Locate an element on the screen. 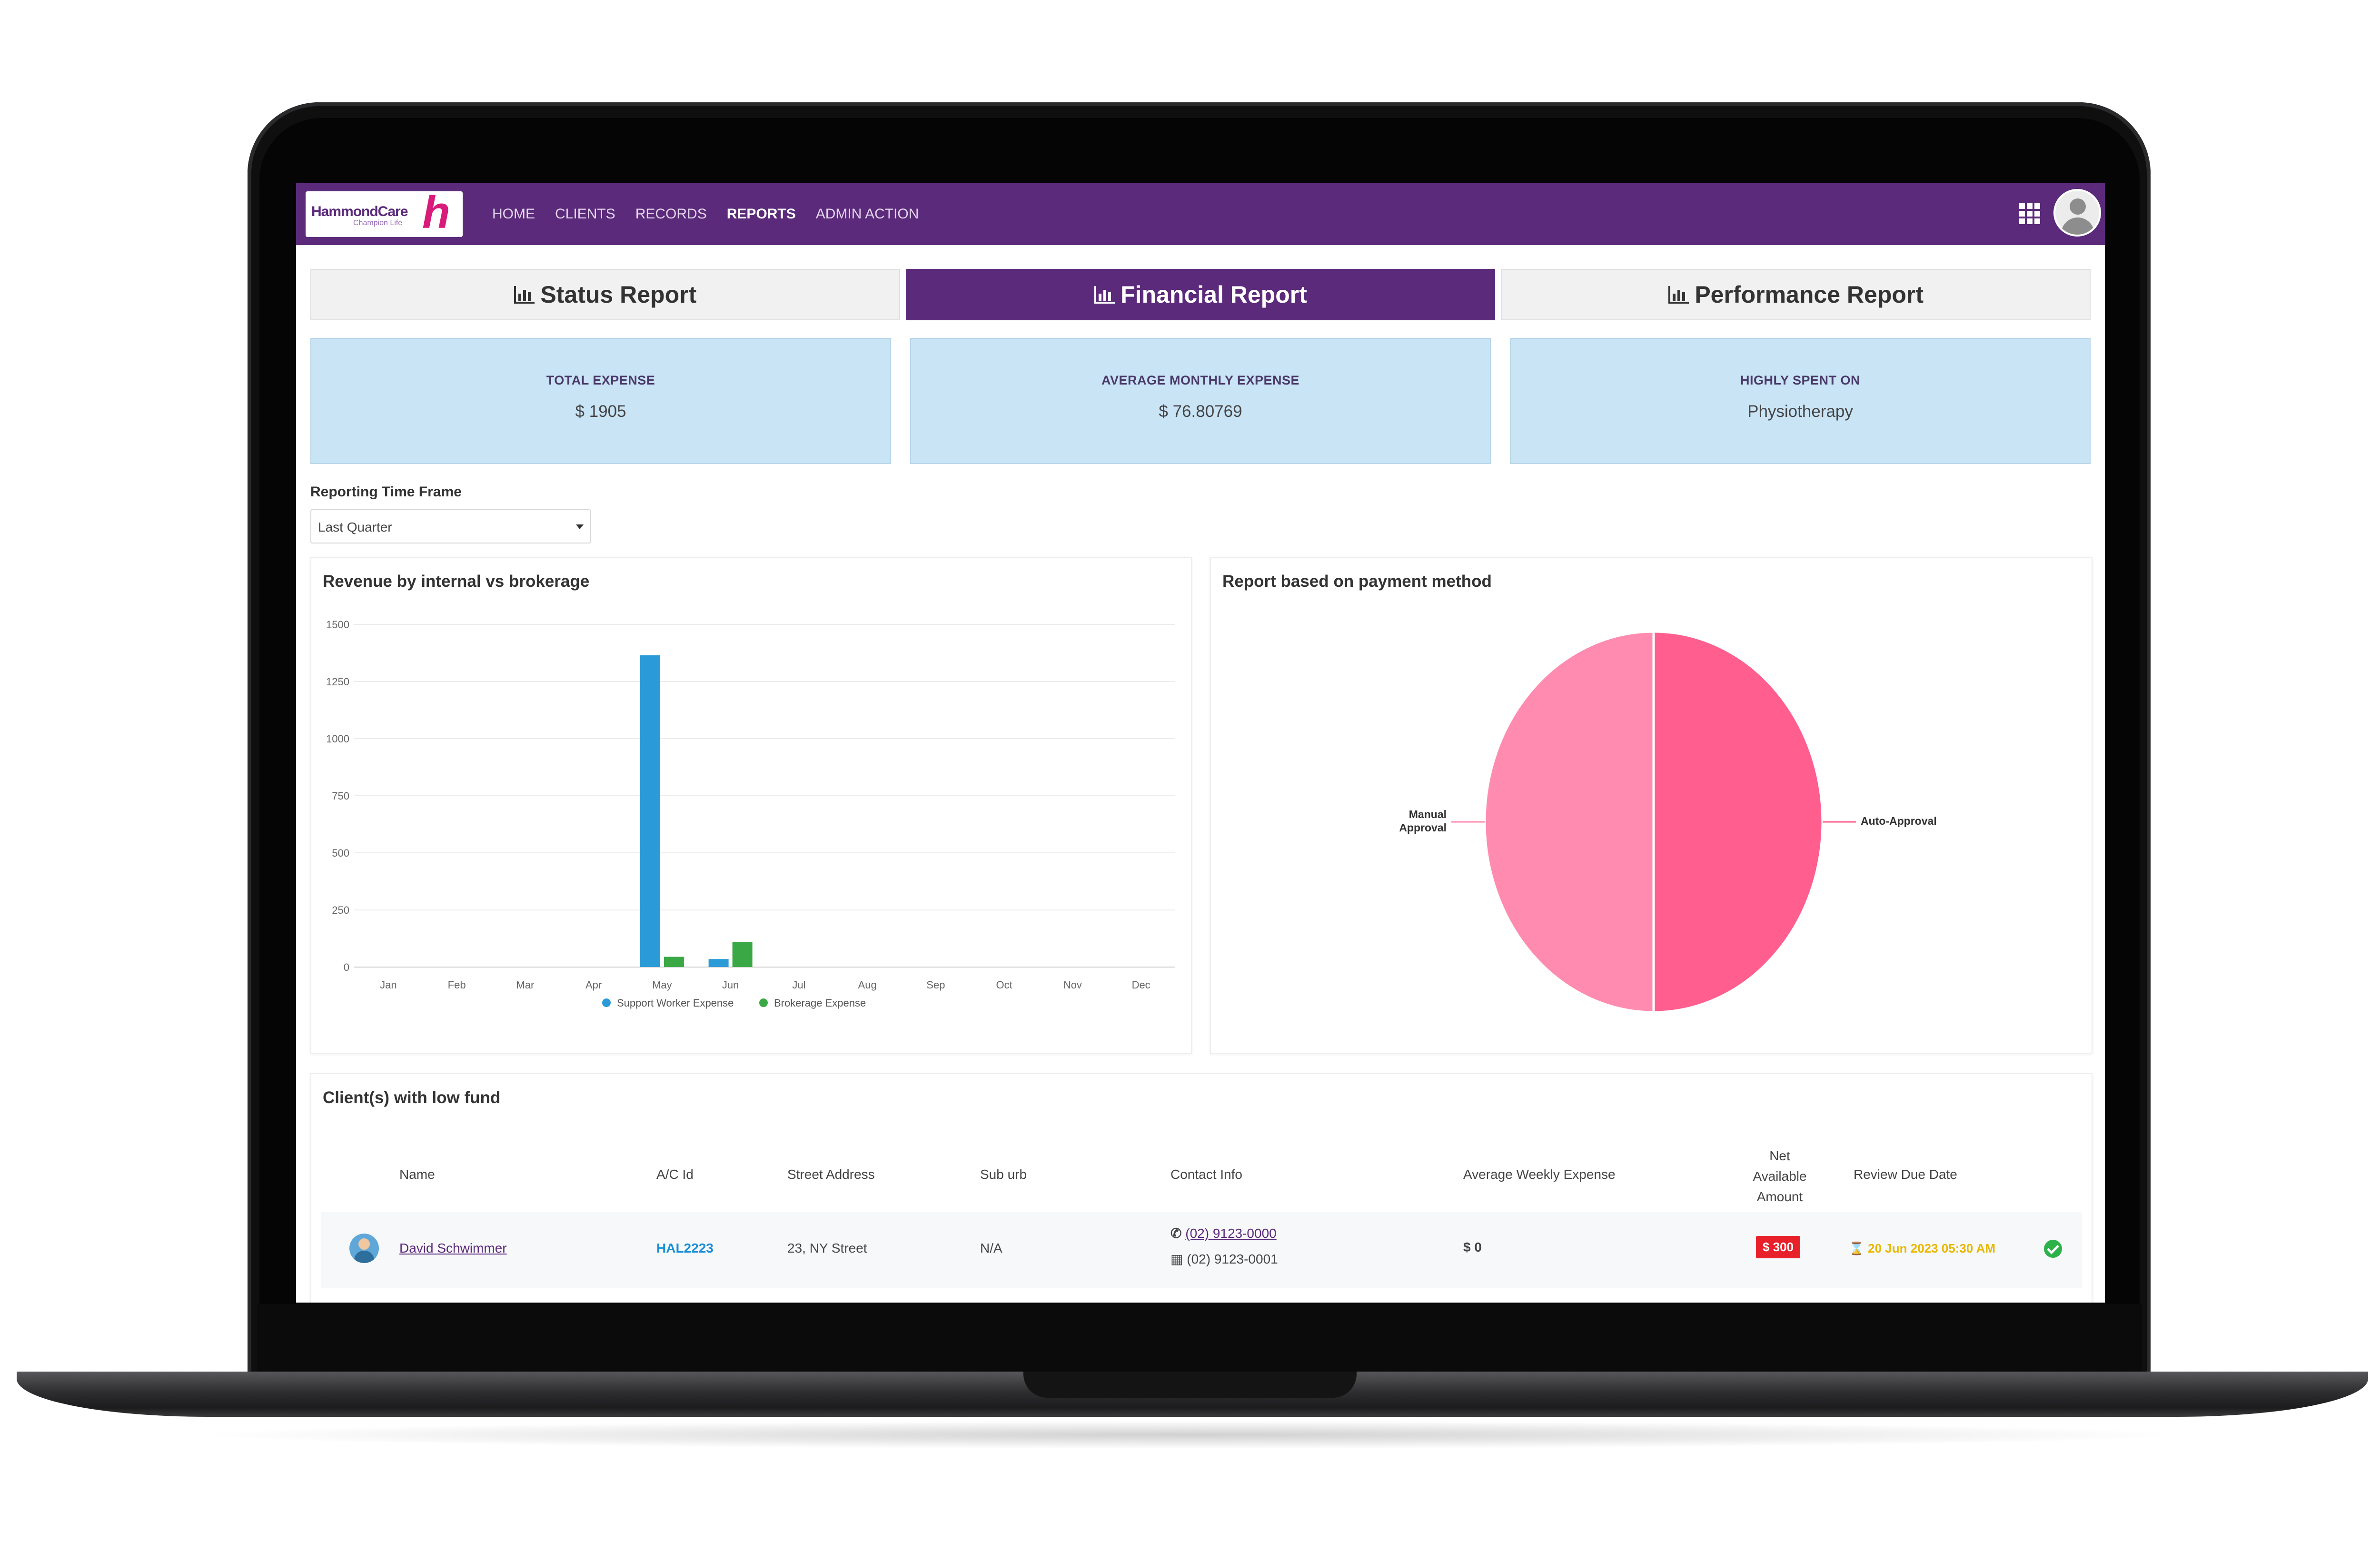 The height and width of the screenshot is (1551, 2380). client-phone: ✆ (02) 9123-0000 is located at coordinates (1223, 1233).